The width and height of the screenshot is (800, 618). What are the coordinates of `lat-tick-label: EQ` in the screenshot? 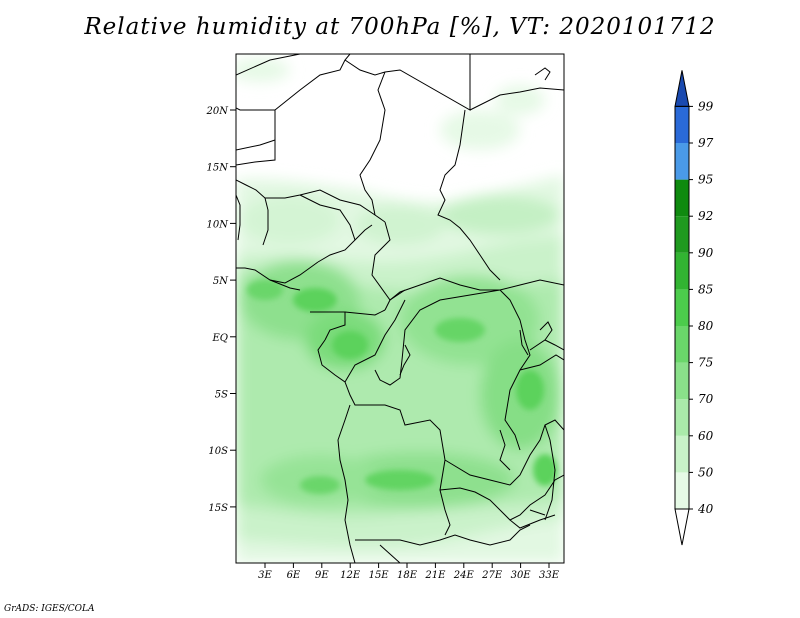 It's located at (220, 338).